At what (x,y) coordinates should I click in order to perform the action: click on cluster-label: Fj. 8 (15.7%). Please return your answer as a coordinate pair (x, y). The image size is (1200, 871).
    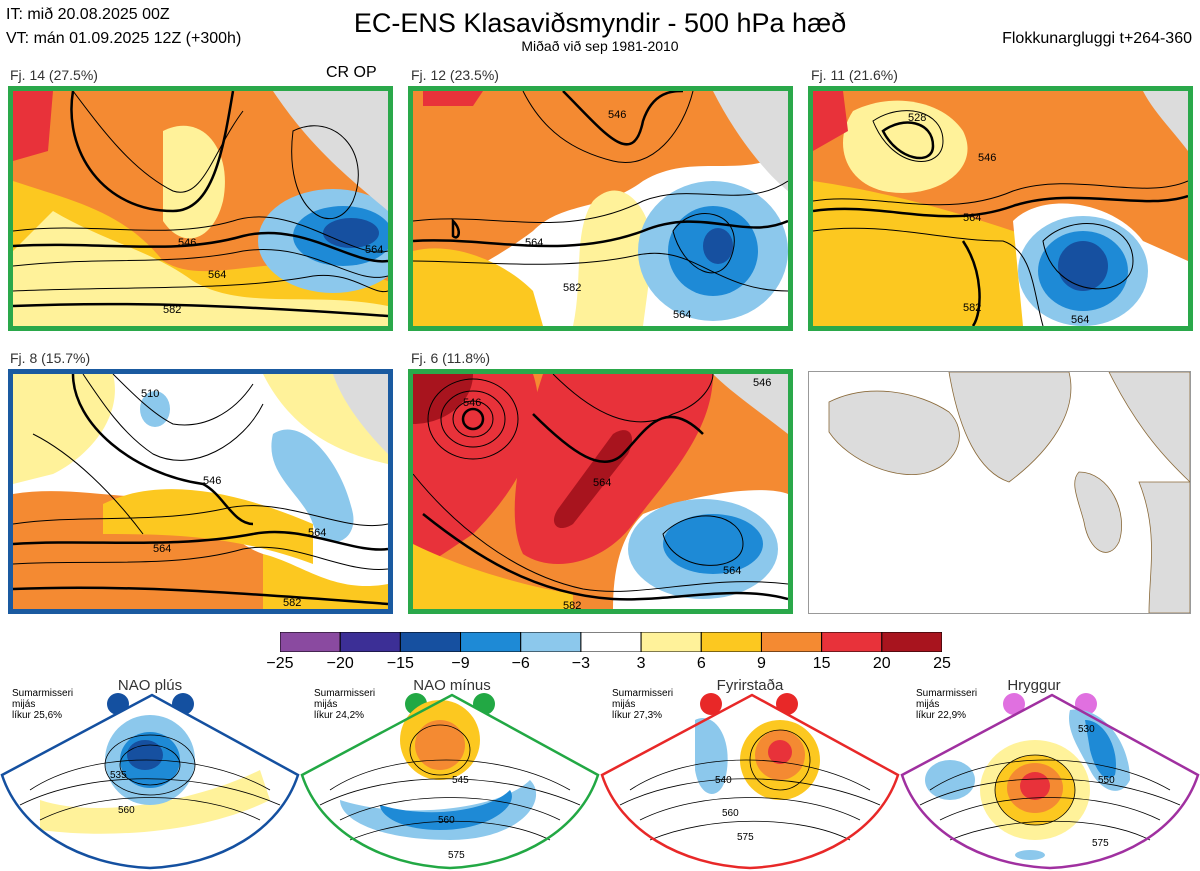
    Looking at the image, I should click on (50, 358).